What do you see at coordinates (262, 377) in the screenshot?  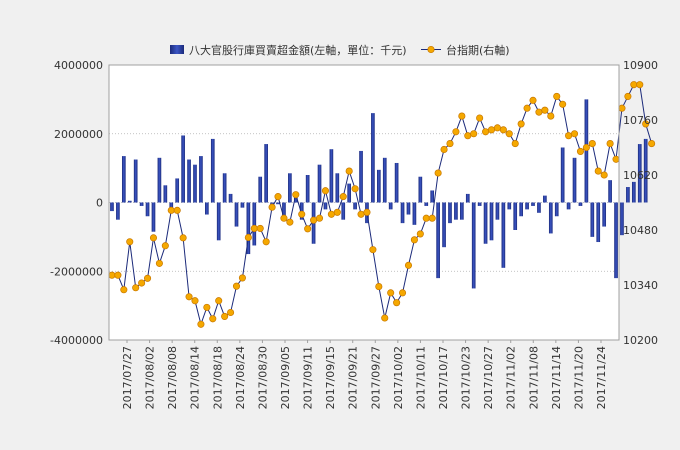 I see `x-tick-label: 2017/08/30` at bounding box center [262, 377].